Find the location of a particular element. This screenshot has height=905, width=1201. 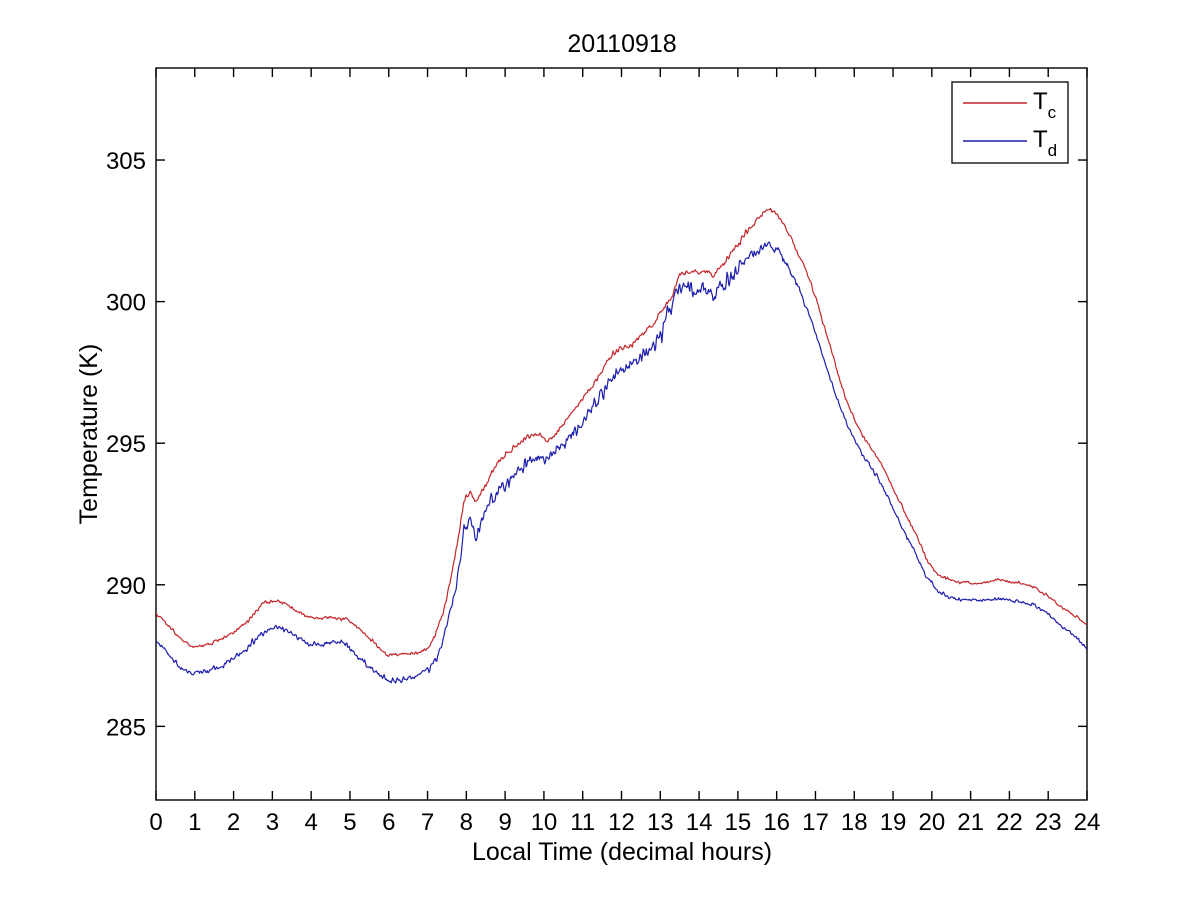

x-tick-label: 19 is located at coordinates (893, 822).